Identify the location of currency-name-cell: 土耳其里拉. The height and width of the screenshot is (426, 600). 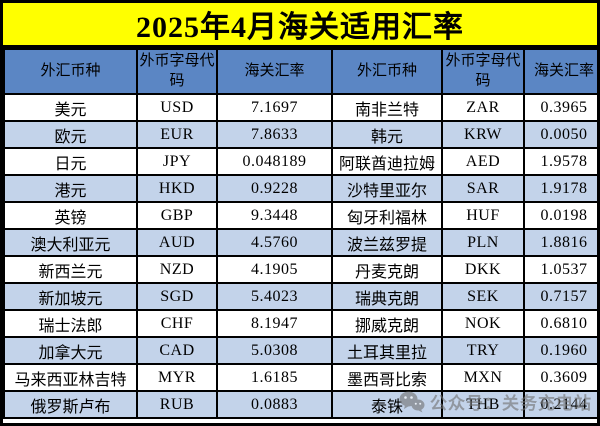
(387, 350).